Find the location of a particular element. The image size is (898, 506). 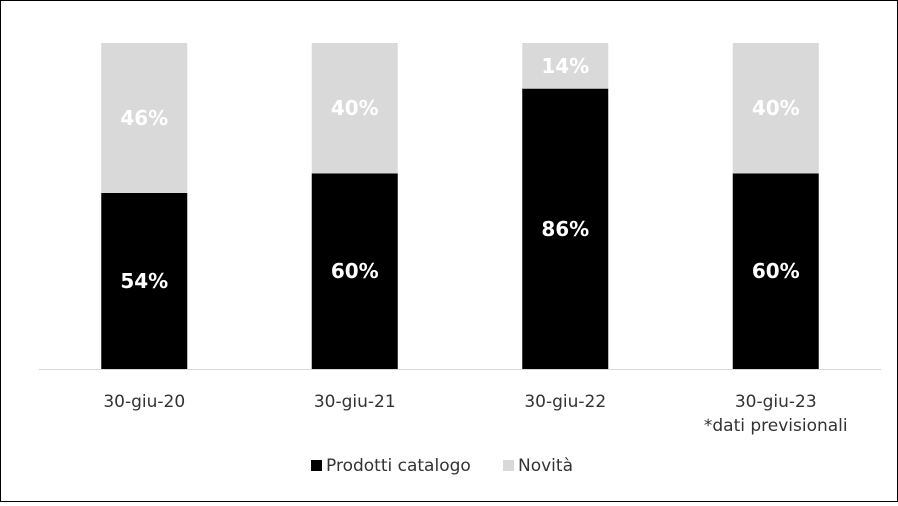

legend-label-novita: Novità is located at coordinates (545, 466).